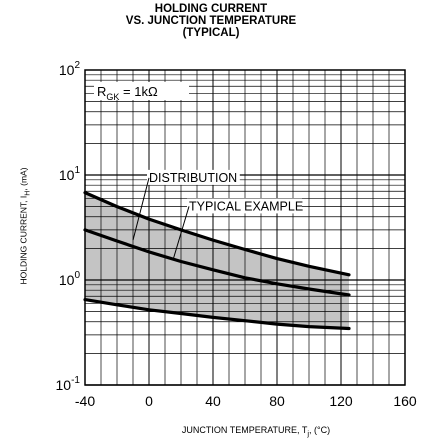 This screenshot has height=447, width=422. I want to click on condition-label-subscript: GK, so click(112, 97).